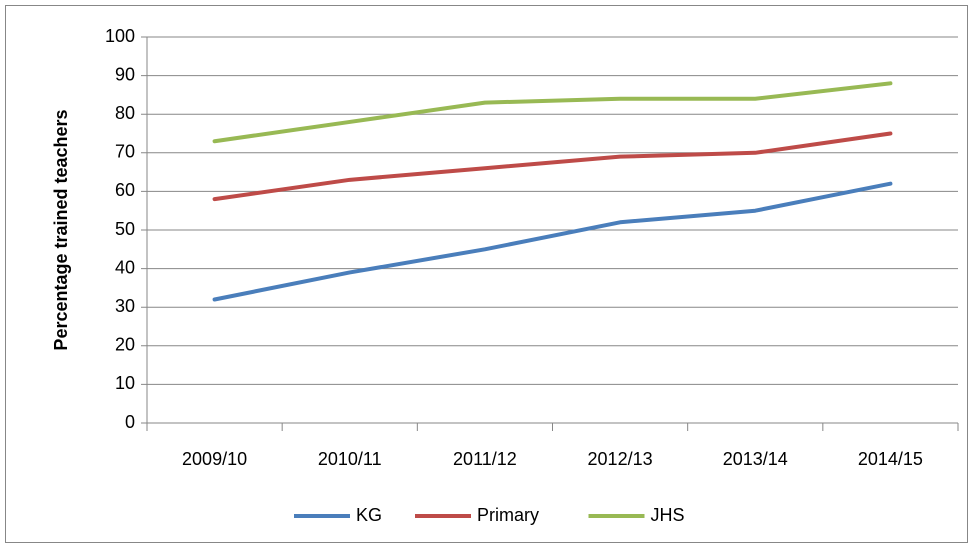 This screenshot has width=974, height=548. Describe the element at coordinates (125, 267) in the screenshot. I see `y-tick-label: 40` at that location.